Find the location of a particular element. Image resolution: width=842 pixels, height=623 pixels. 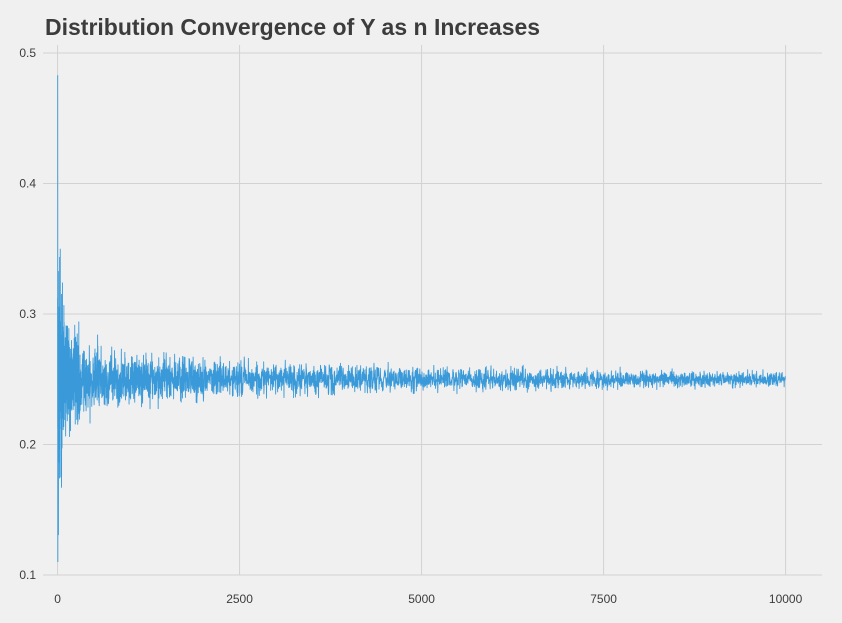

x-tick-label: 7500 is located at coordinates (603, 599).